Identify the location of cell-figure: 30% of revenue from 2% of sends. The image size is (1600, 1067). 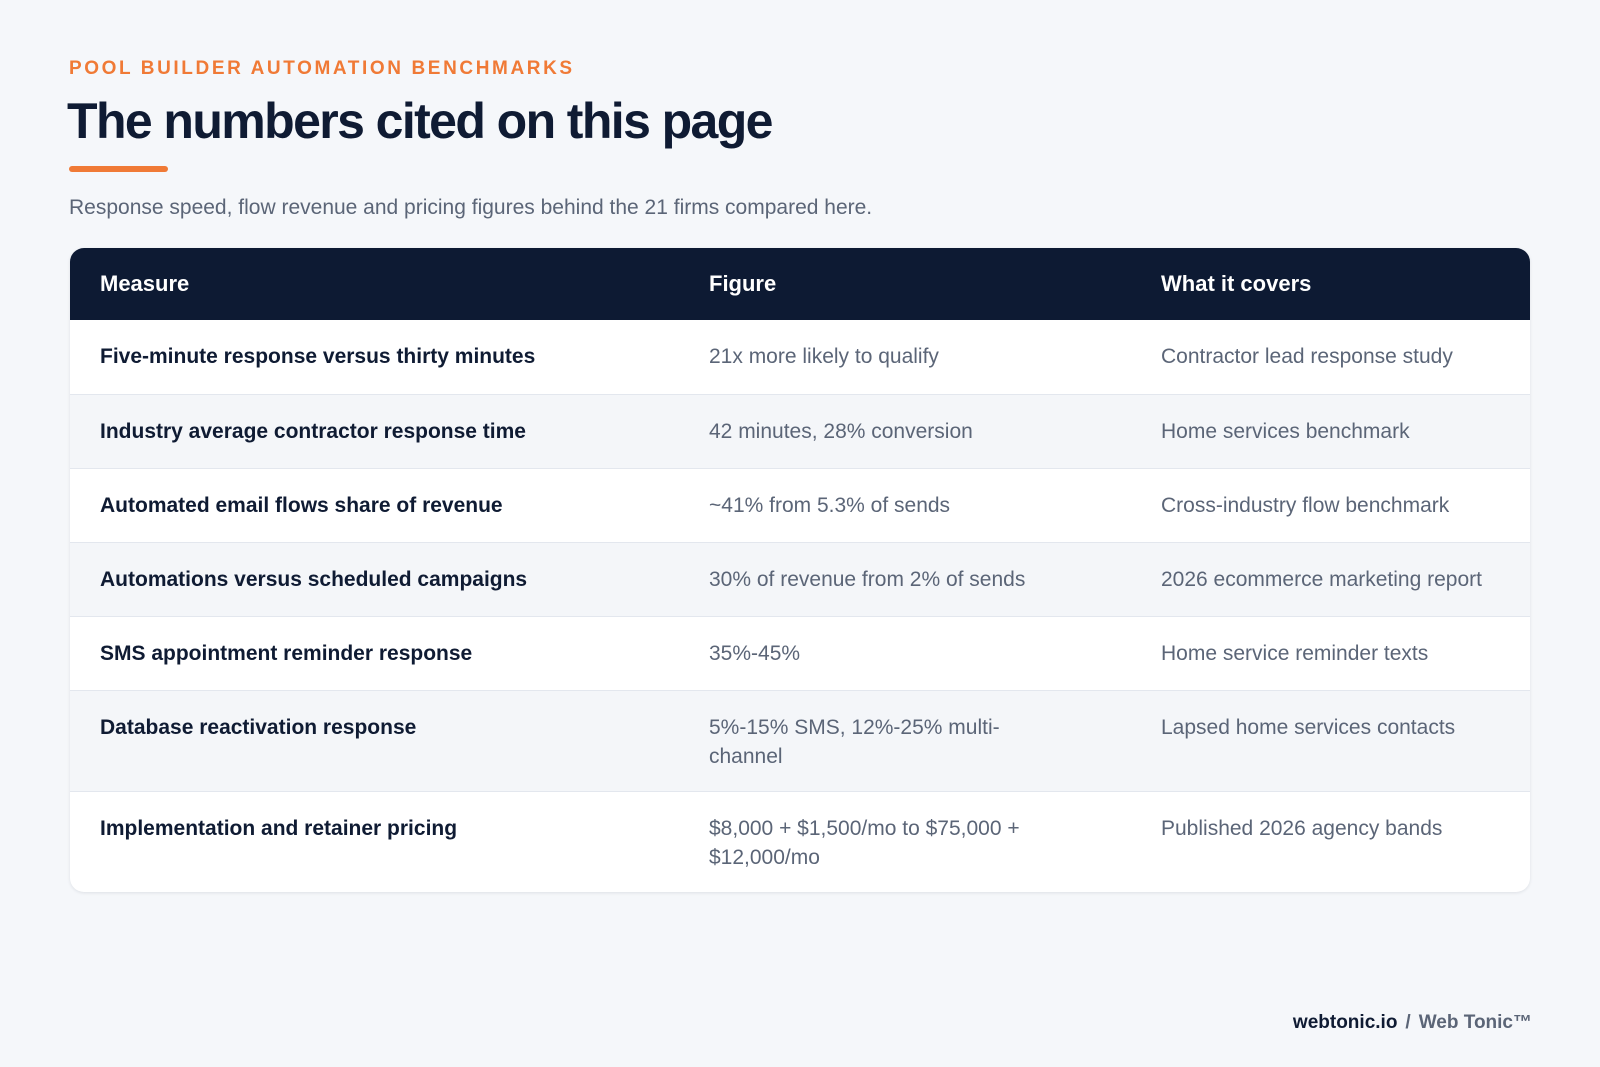
(867, 579).